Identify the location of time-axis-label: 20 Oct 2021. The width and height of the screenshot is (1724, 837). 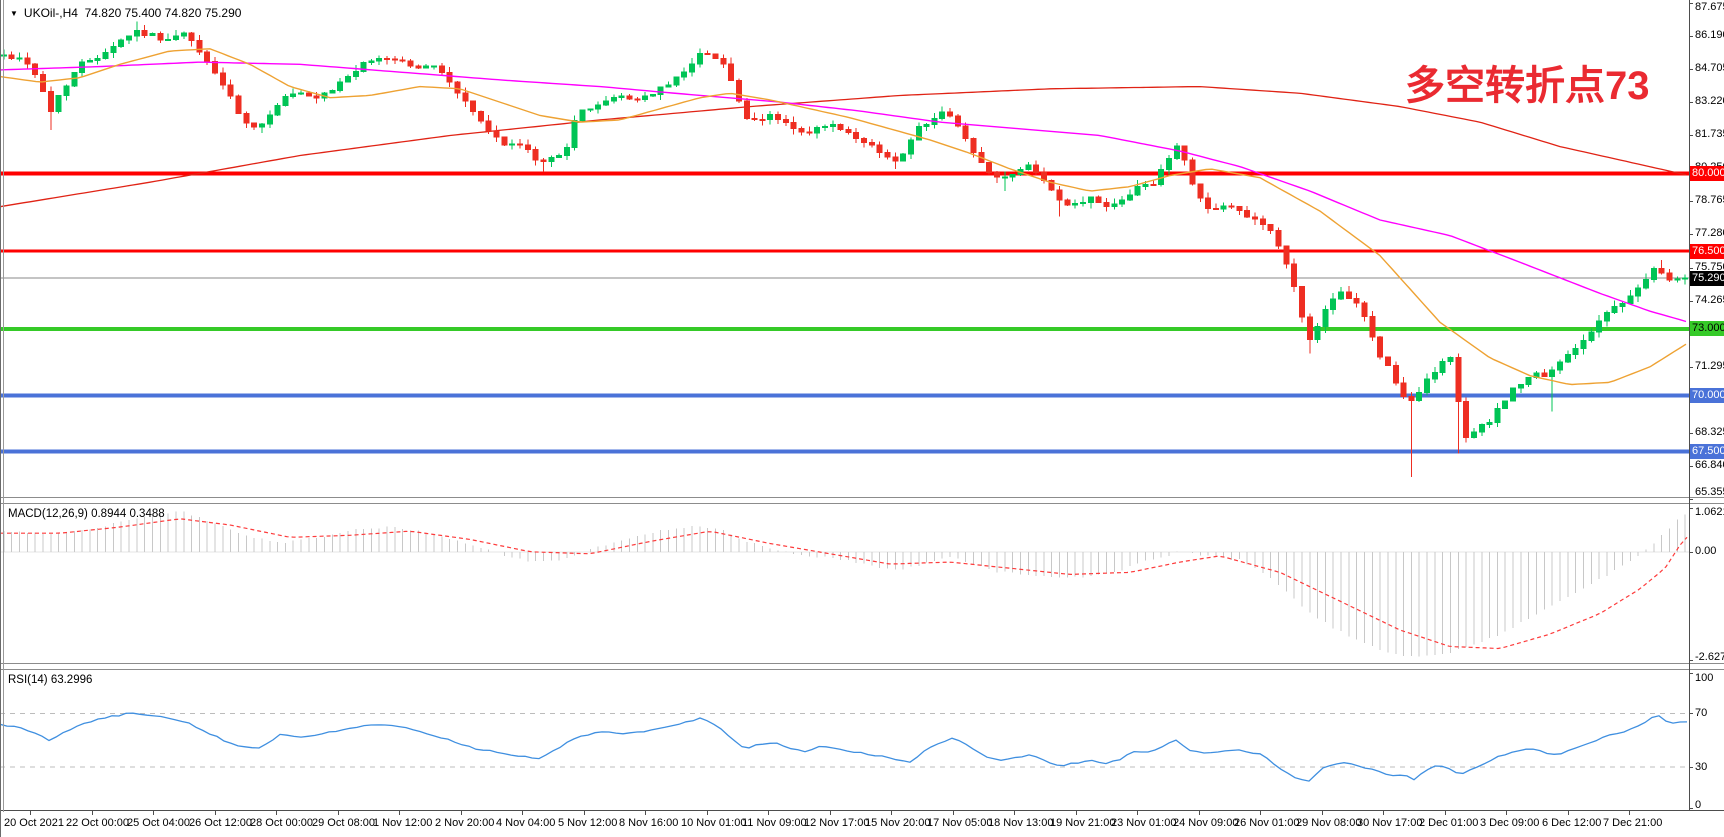
(34, 823).